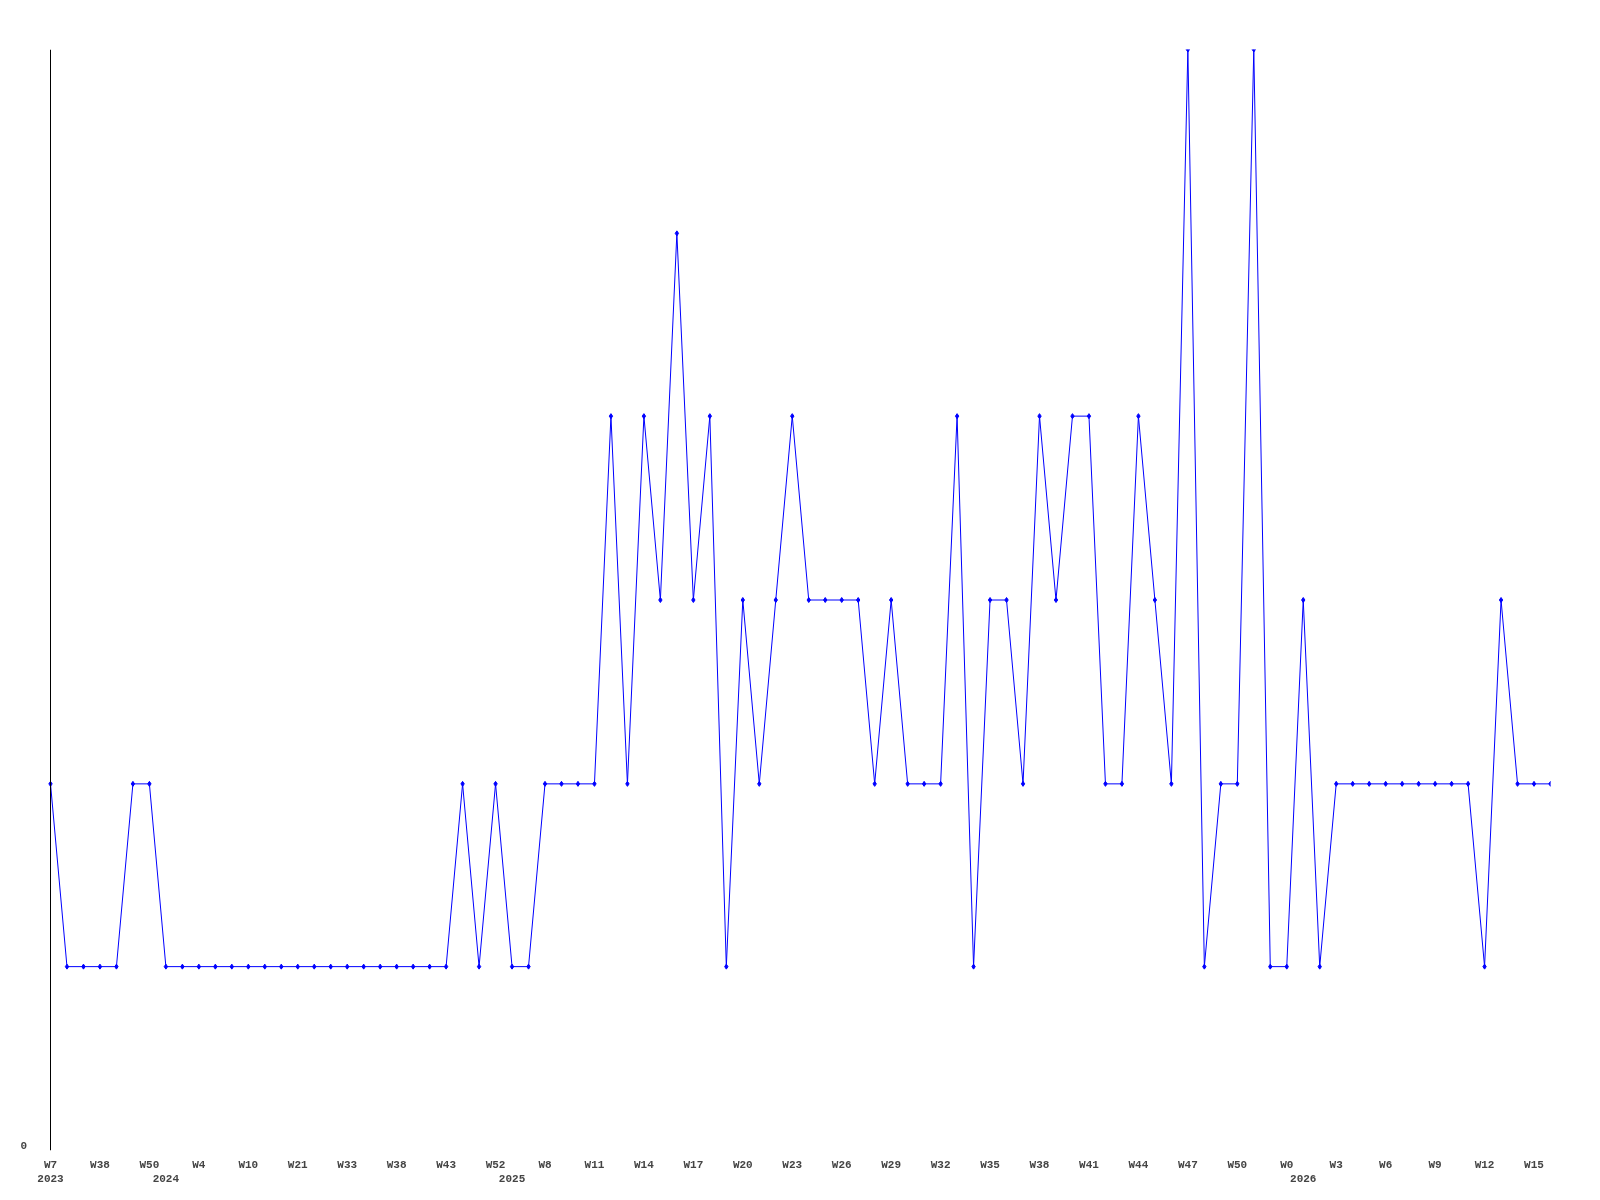 Image resolution: width=1600 pixels, height=1200 pixels. Describe the element at coordinates (298, 1164) in the screenshot. I see `x-tick-label: W21` at that location.